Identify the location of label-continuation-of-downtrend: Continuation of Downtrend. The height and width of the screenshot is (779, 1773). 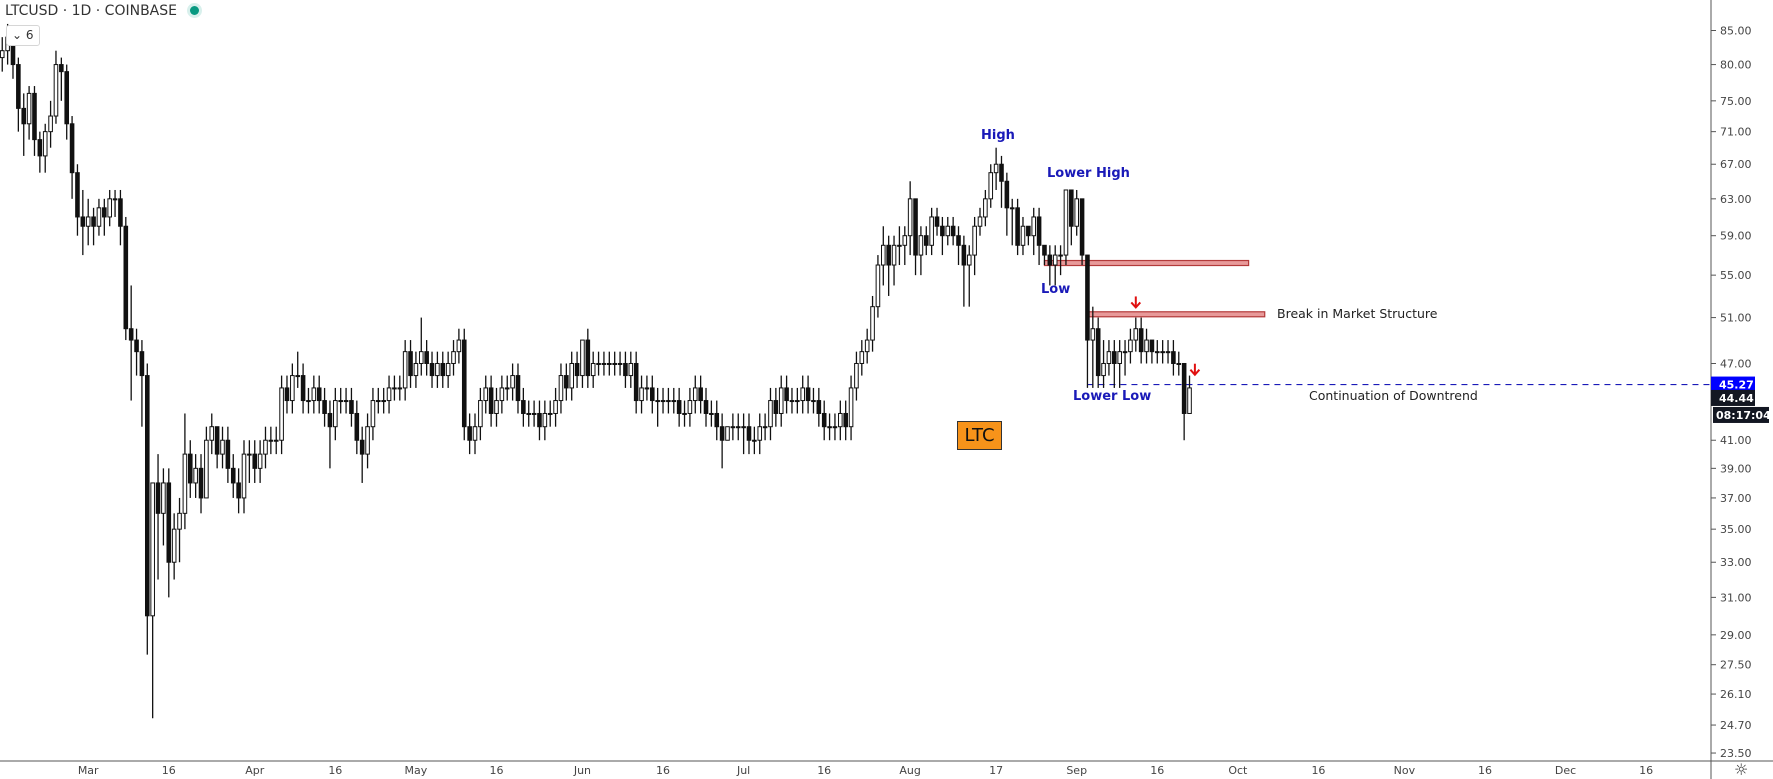
(1393, 395).